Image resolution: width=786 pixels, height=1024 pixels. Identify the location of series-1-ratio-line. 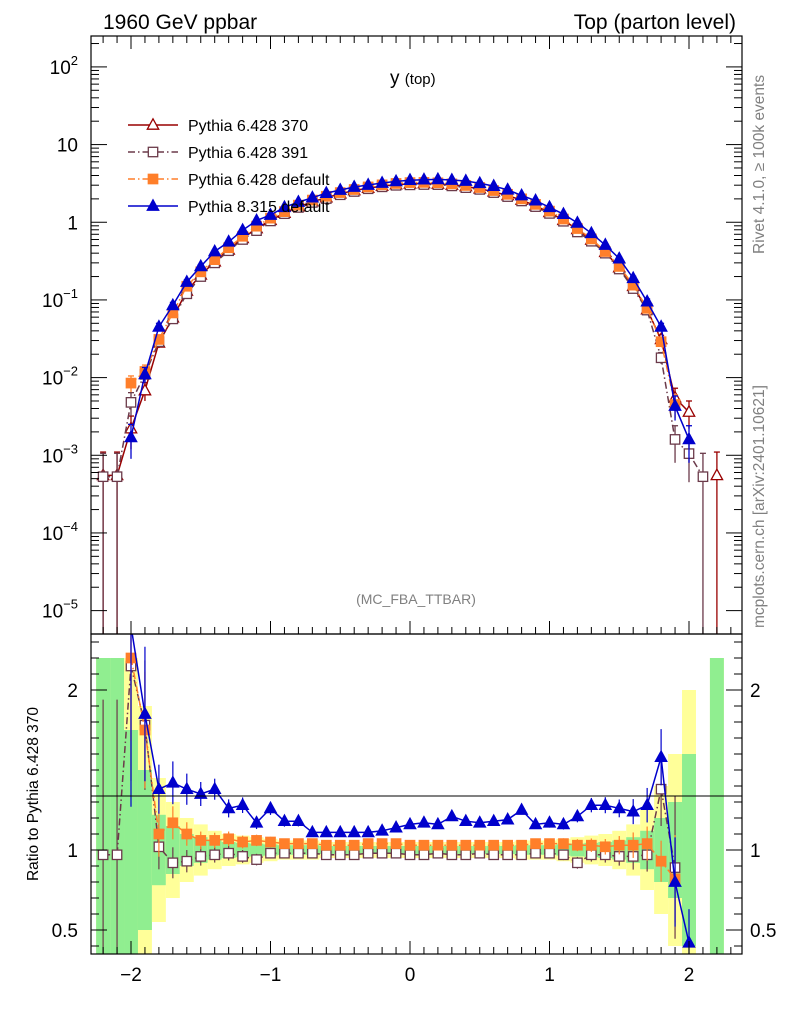
(389, 766).